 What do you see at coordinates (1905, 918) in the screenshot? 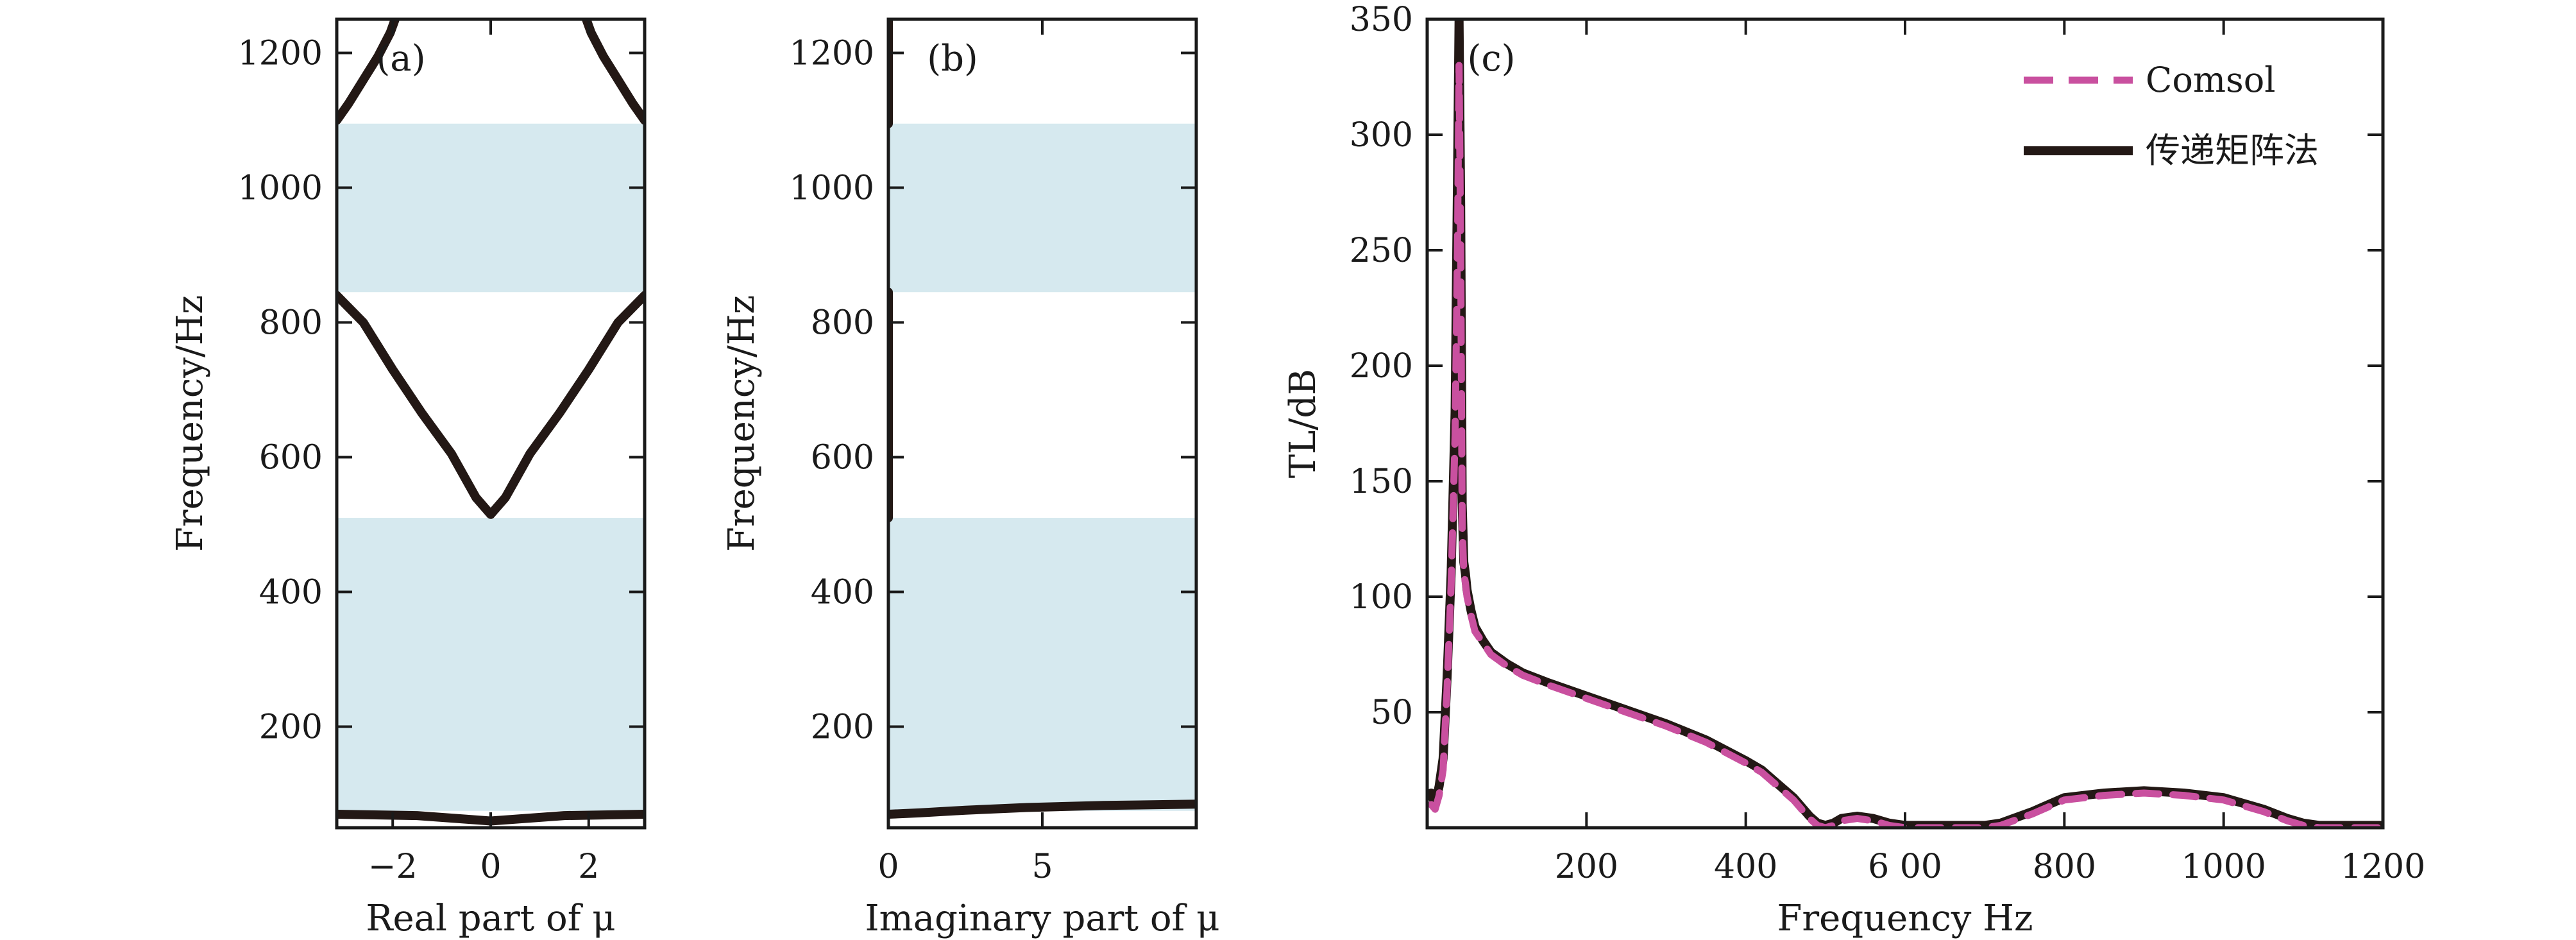
I see `x-axis-label: Frequency Hz` at bounding box center [1905, 918].